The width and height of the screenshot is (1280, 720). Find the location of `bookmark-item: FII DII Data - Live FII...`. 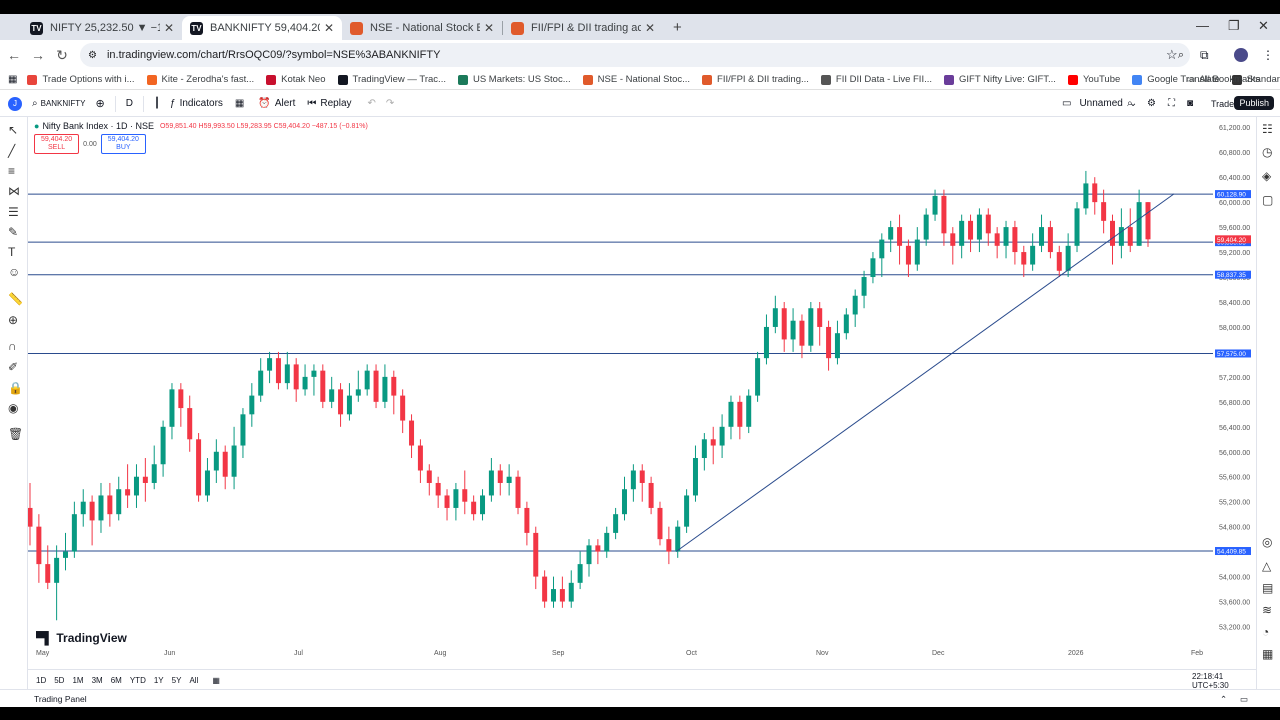

bookmark-item: FII DII Data - Live FII... is located at coordinates (876, 79).